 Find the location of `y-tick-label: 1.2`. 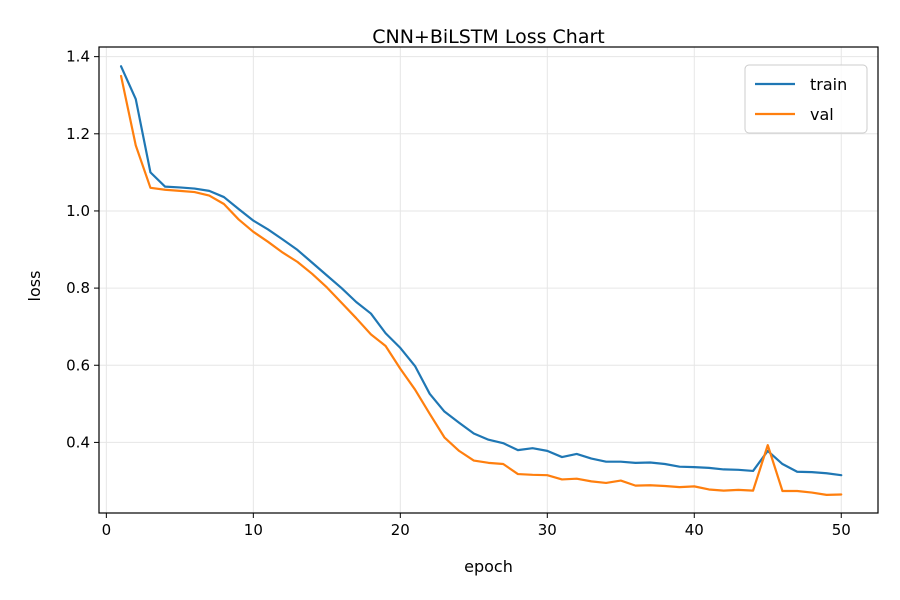

y-tick-label: 1.2 is located at coordinates (78, 134).